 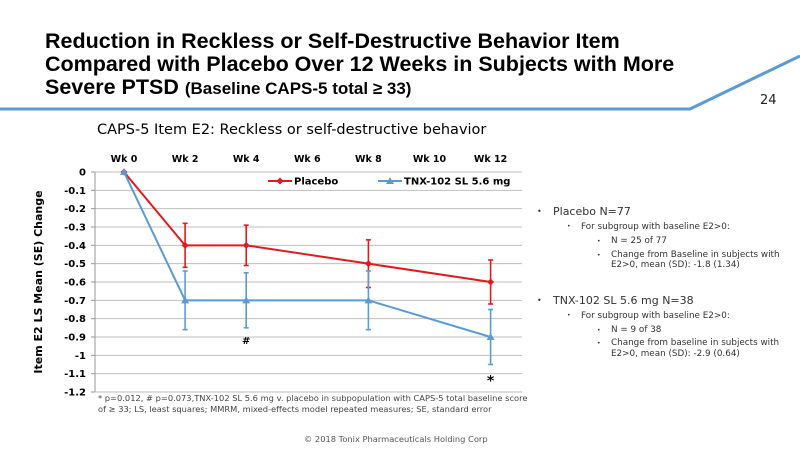 What do you see at coordinates (75, 246) in the screenshot?
I see `y-tick-label: -0.4` at bounding box center [75, 246].